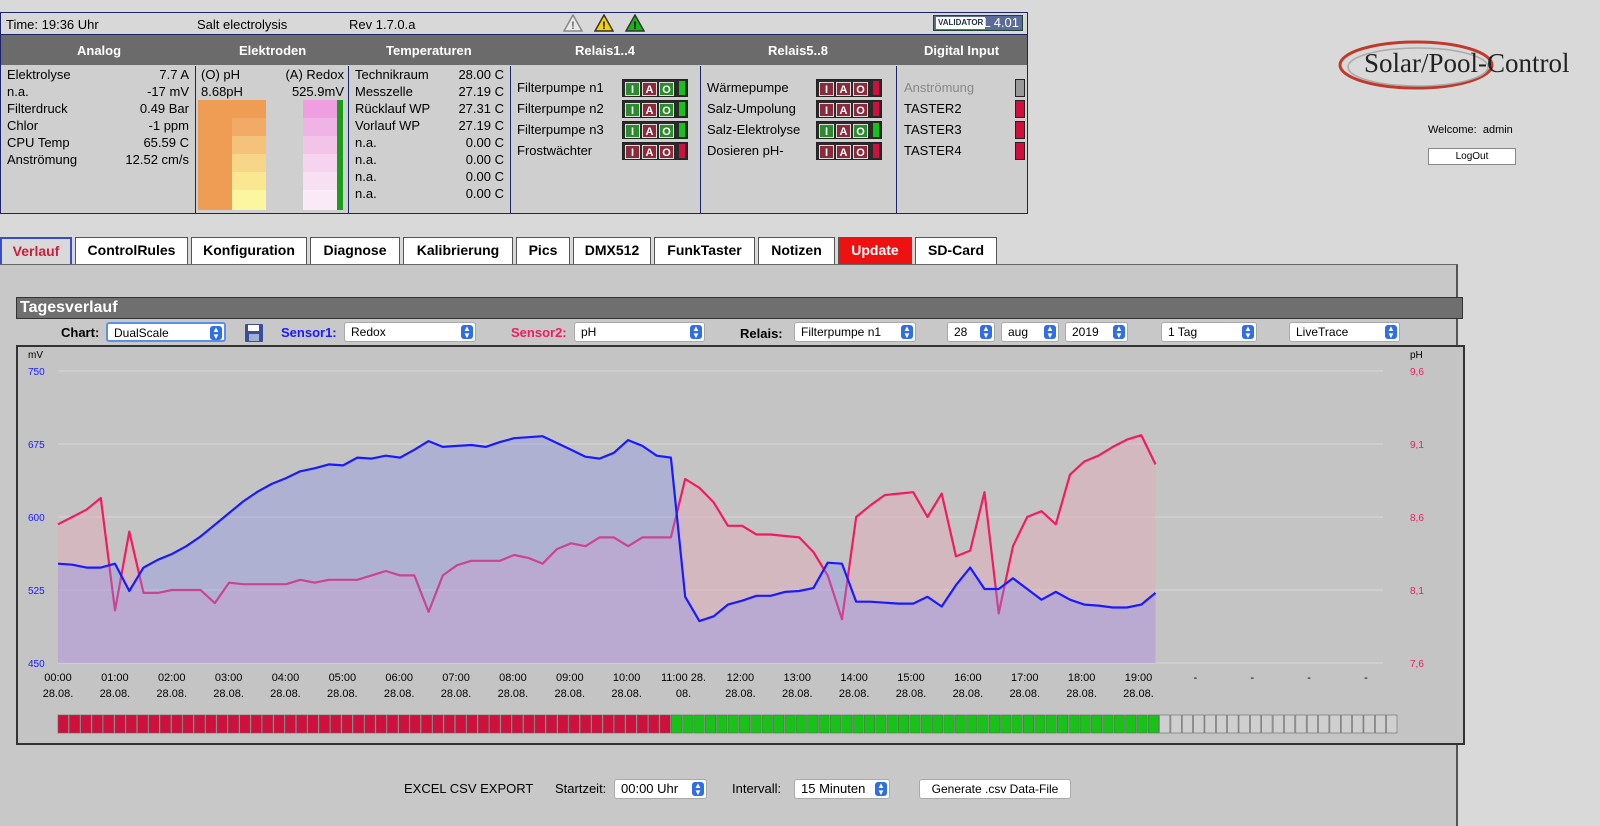  Describe the element at coordinates (612, 250) in the screenshot. I see `tab-dmx512: DMX512` at that location.